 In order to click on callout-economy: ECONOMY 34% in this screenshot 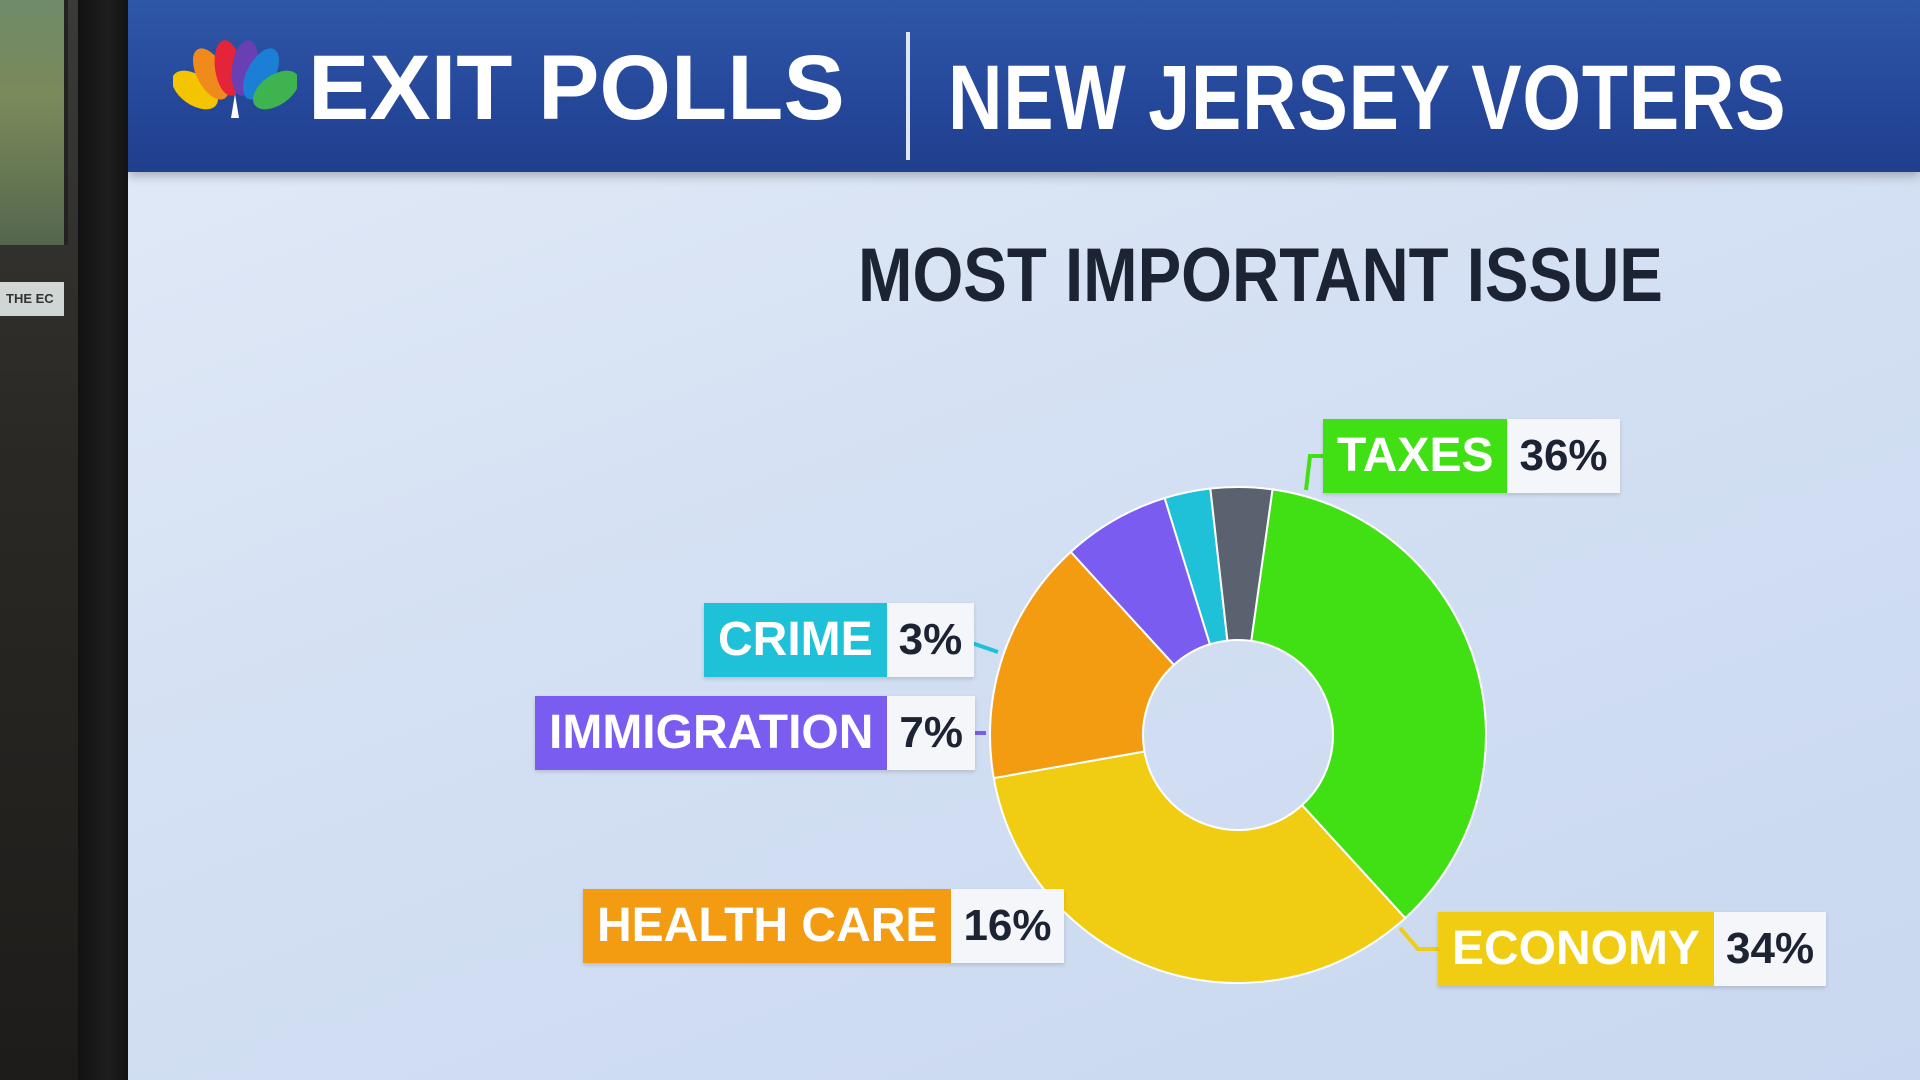, I will do `click(1632, 949)`.